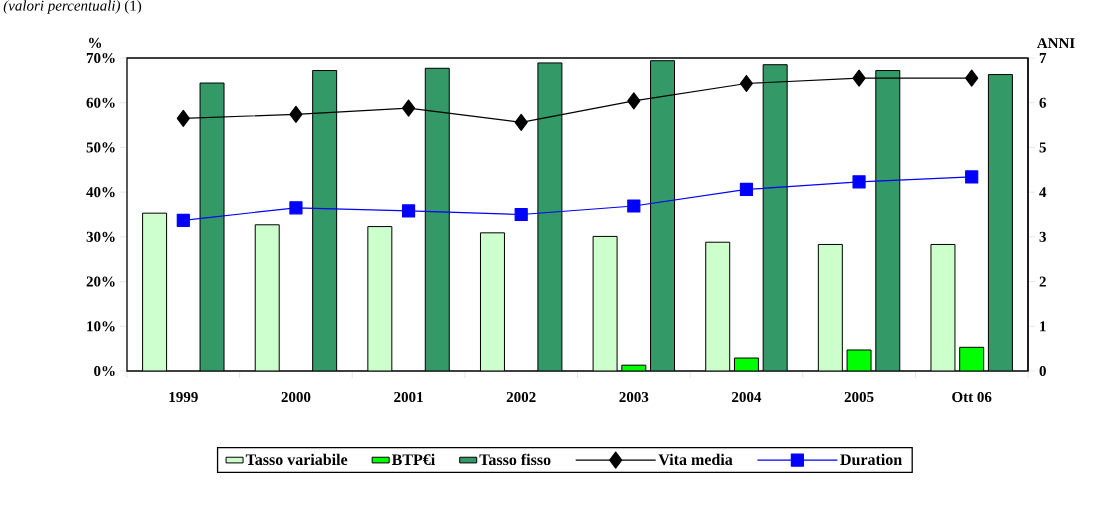  Describe the element at coordinates (183, 397) in the screenshot. I see `x-tick-label: 1999` at that location.